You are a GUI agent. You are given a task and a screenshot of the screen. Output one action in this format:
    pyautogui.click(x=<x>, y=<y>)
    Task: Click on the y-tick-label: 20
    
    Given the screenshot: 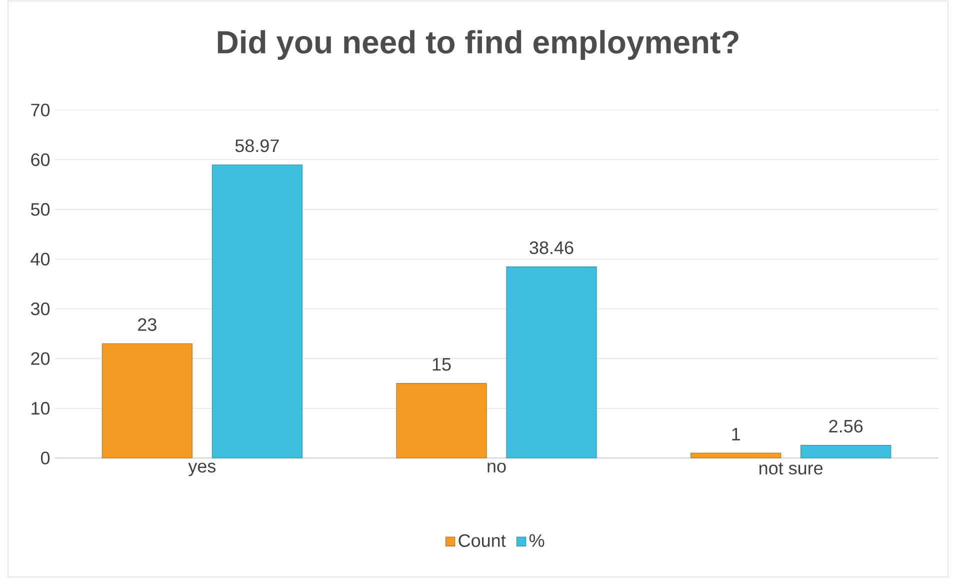 What is the action you would take?
    pyautogui.click(x=40, y=358)
    